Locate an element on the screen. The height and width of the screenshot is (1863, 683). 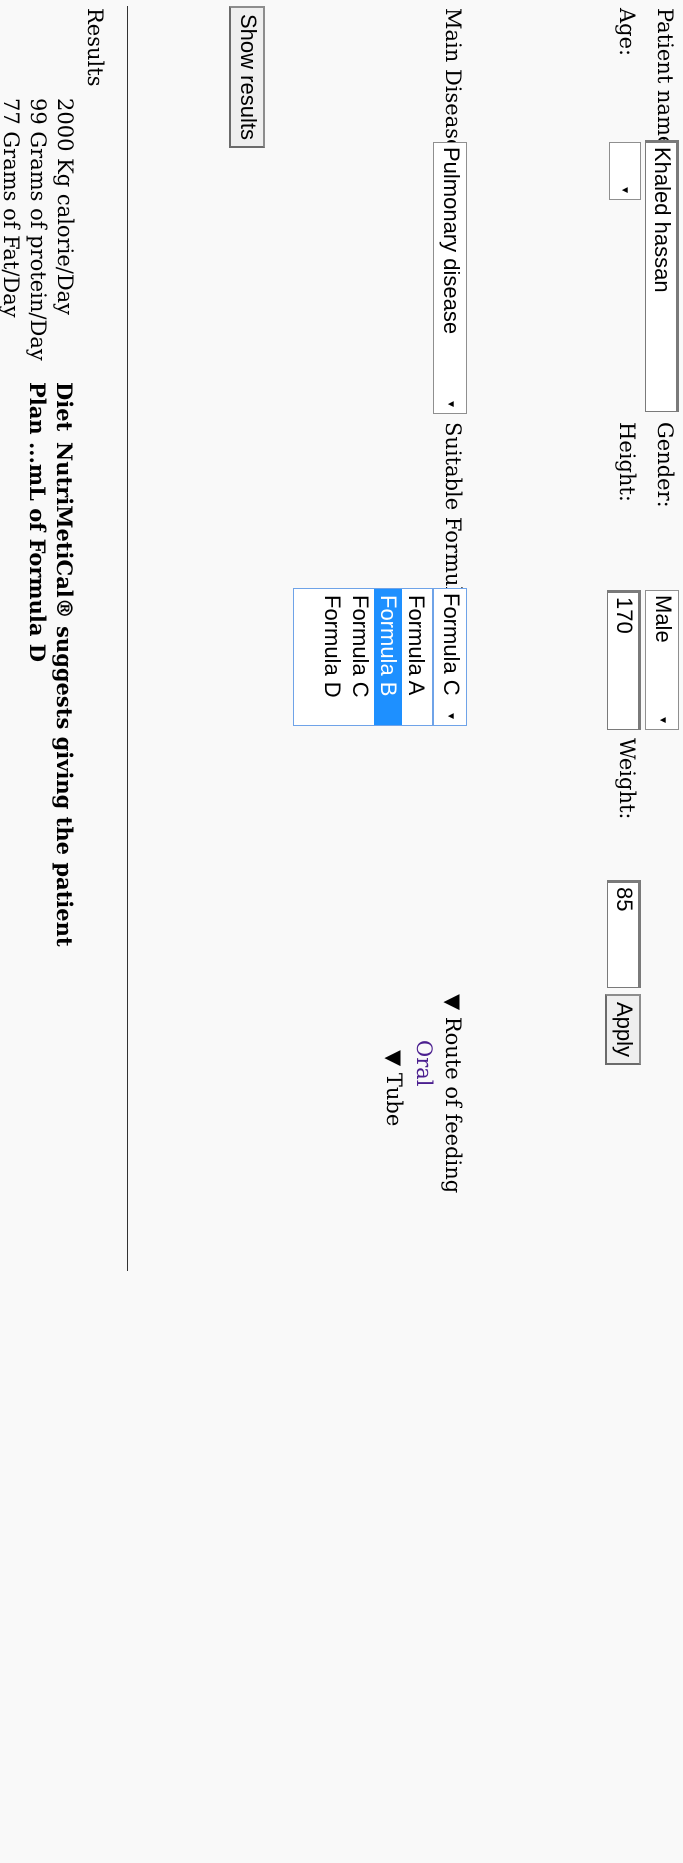
route-tube-label: Tube is located at coordinates (394, 1099).